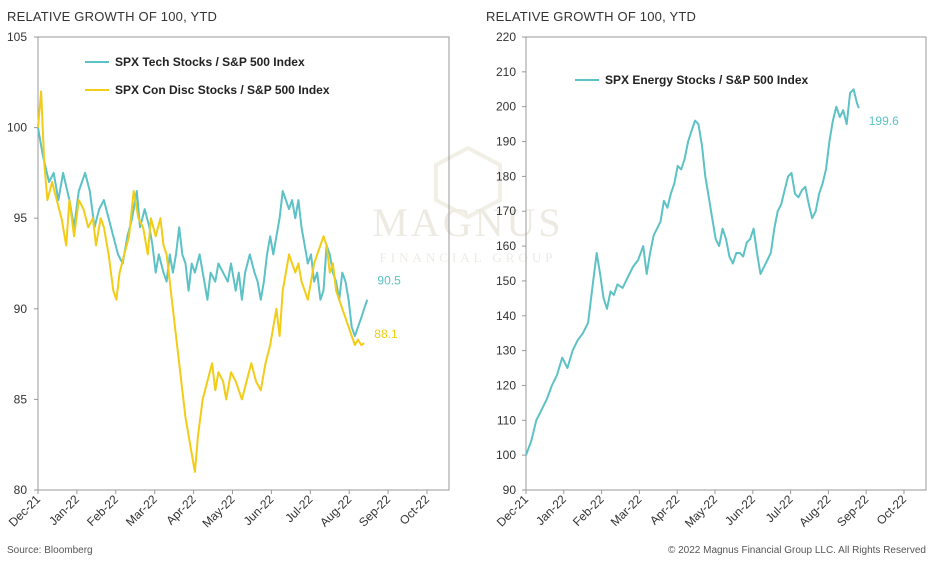  What do you see at coordinates (21, 218) in the screenshot?
I see `y-tick-label: 95` at bounding box center [21, 218].